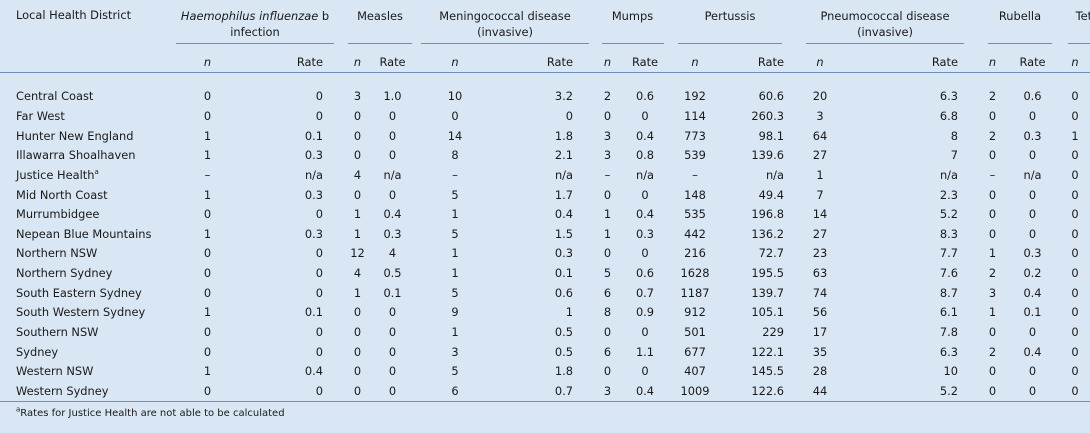  Describe the element at coordinates (695, 273) in the screenshot. I see `count-cell: 1628` at that location.